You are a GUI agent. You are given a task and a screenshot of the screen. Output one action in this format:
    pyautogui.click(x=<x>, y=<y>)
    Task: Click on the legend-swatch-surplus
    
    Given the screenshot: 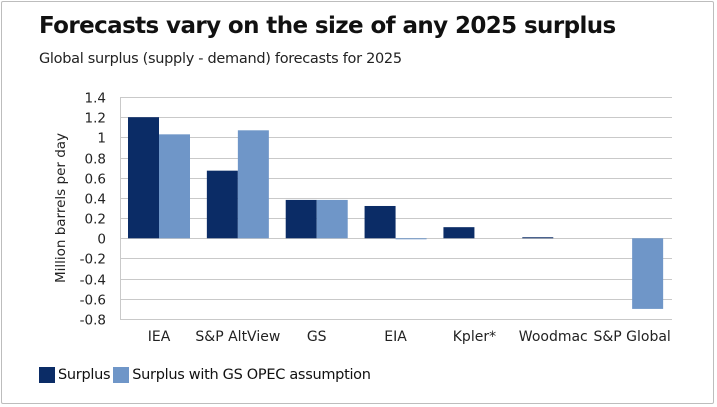 What is the action you would take?
    pyautogui.click(x=47, y=375)
    